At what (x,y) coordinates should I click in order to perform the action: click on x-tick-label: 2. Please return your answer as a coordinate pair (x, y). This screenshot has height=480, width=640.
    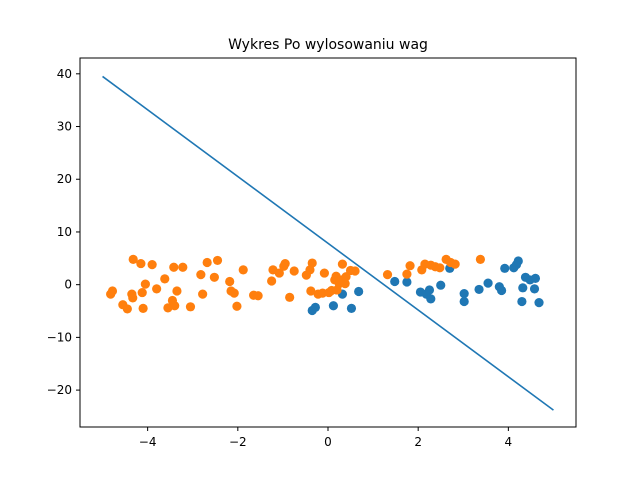
    Looking at the image, I should click on (418, 442).